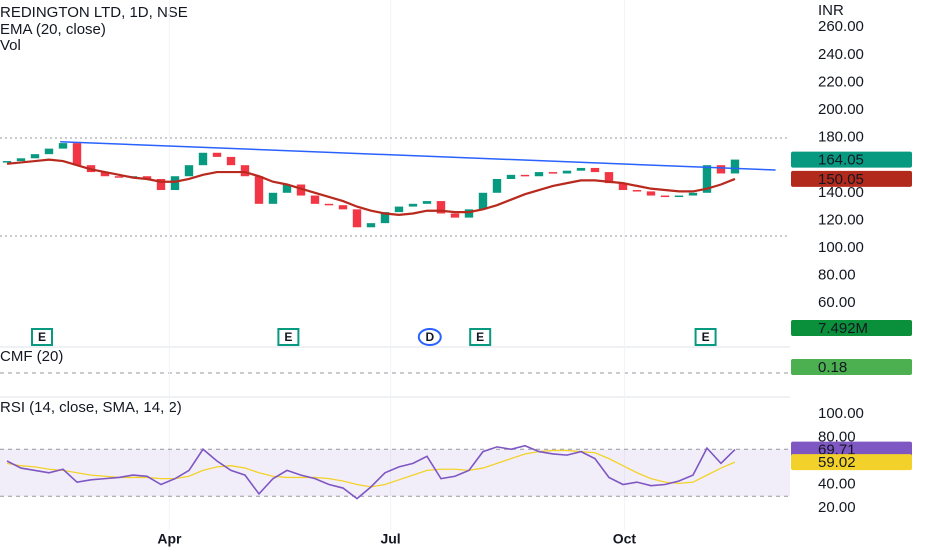  I want to click on rsi-tick-label: 20.00, so click(837, 507).